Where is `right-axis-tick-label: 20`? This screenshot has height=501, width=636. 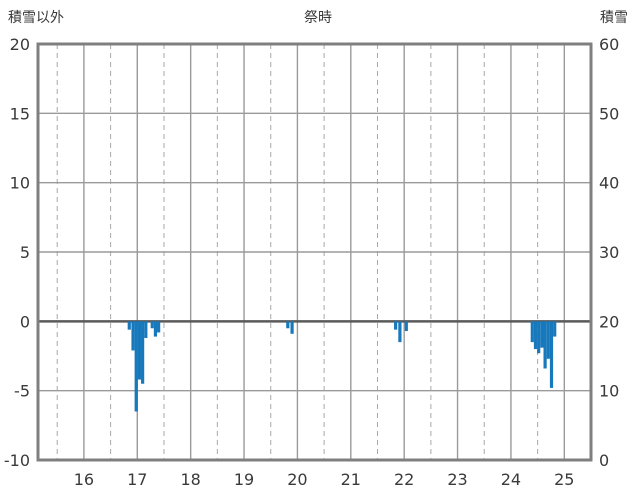
right-axis-tick-label: 20 is located at coordinates (609, 321).